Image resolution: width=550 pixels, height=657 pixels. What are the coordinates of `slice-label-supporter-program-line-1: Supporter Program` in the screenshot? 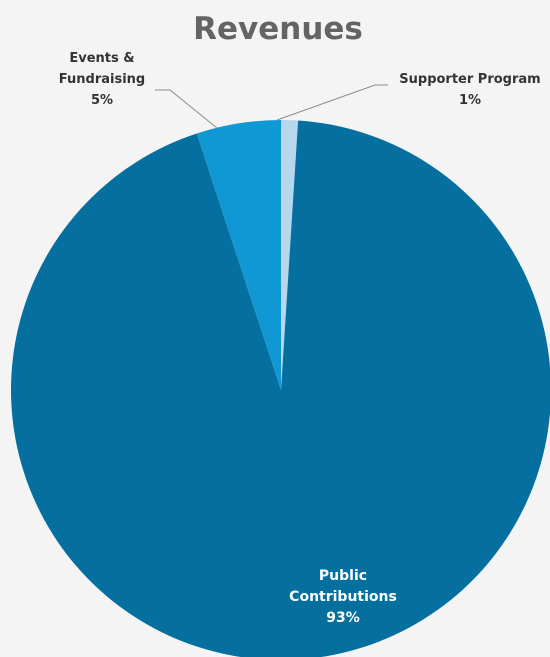 It's located at (469, 79).